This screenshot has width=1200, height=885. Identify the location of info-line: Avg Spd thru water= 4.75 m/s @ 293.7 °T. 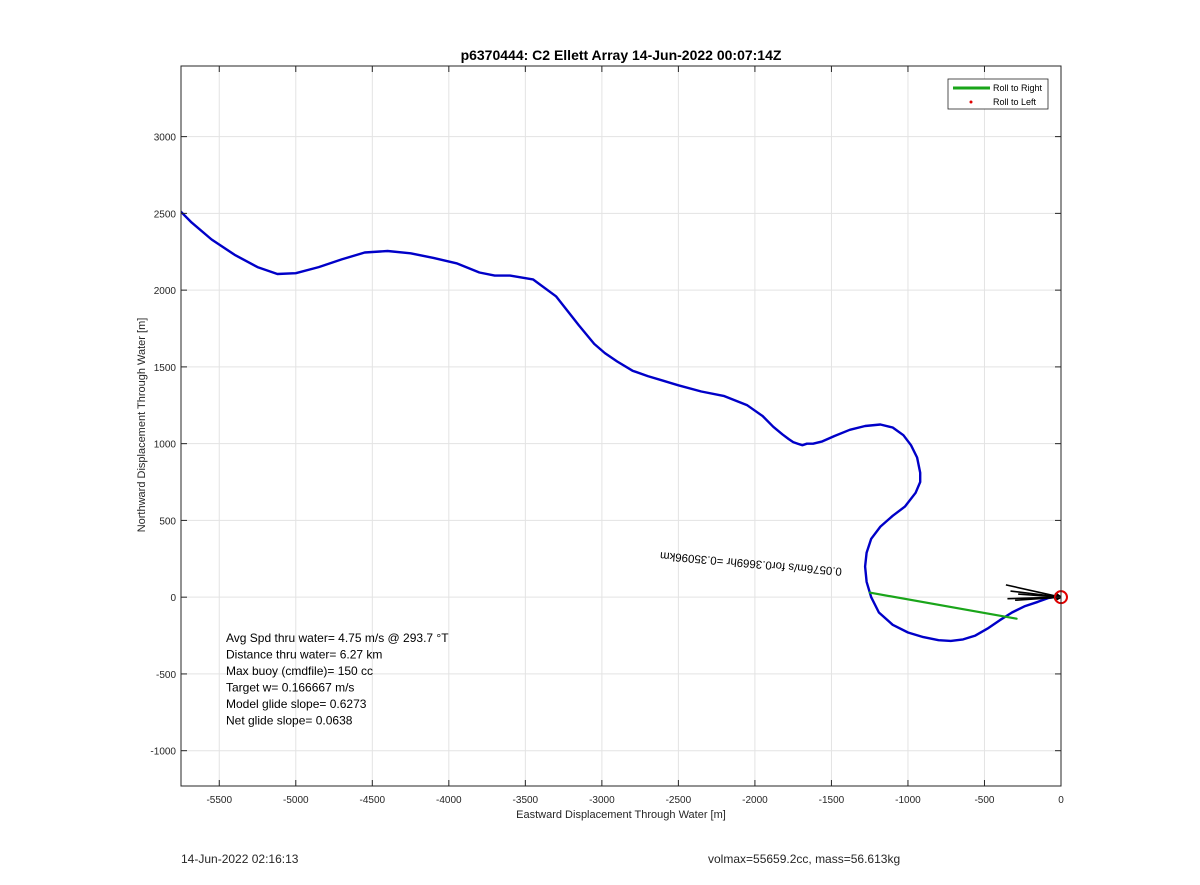
(337, 638).